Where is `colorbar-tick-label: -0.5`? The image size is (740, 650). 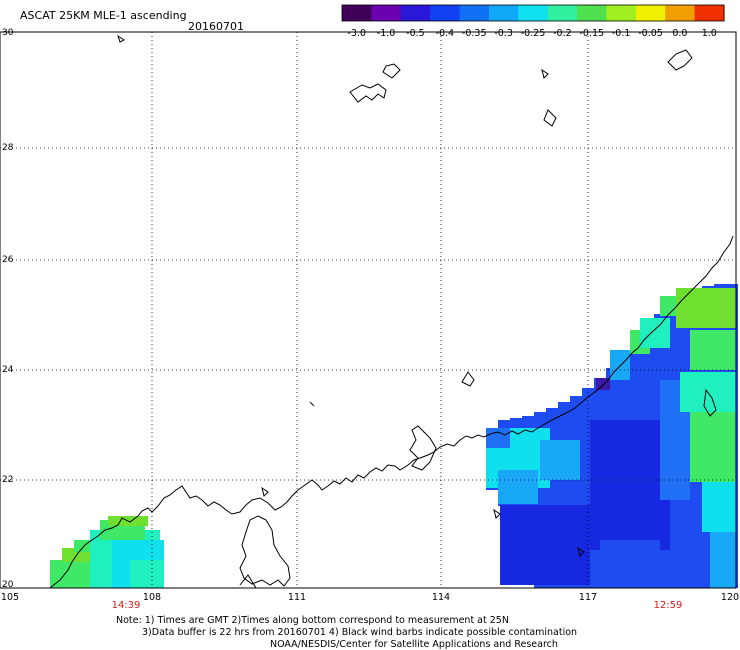 colorbar-tick-label: -0.5 is located at coordinates (415, 33).